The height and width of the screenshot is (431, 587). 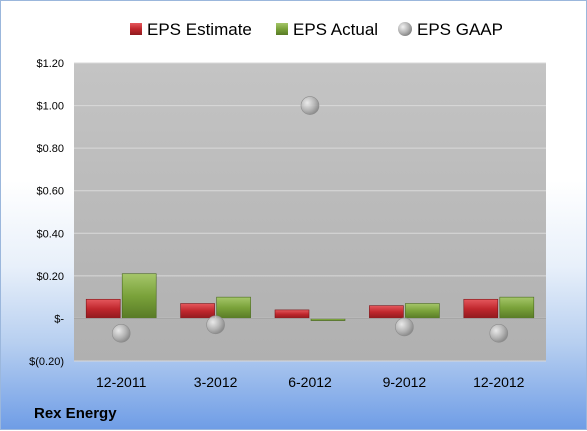 What do you see at coordinates (75, 413) in the screenshot?
I see `company-name: Rex Energy` at bounding box center [75, 413].